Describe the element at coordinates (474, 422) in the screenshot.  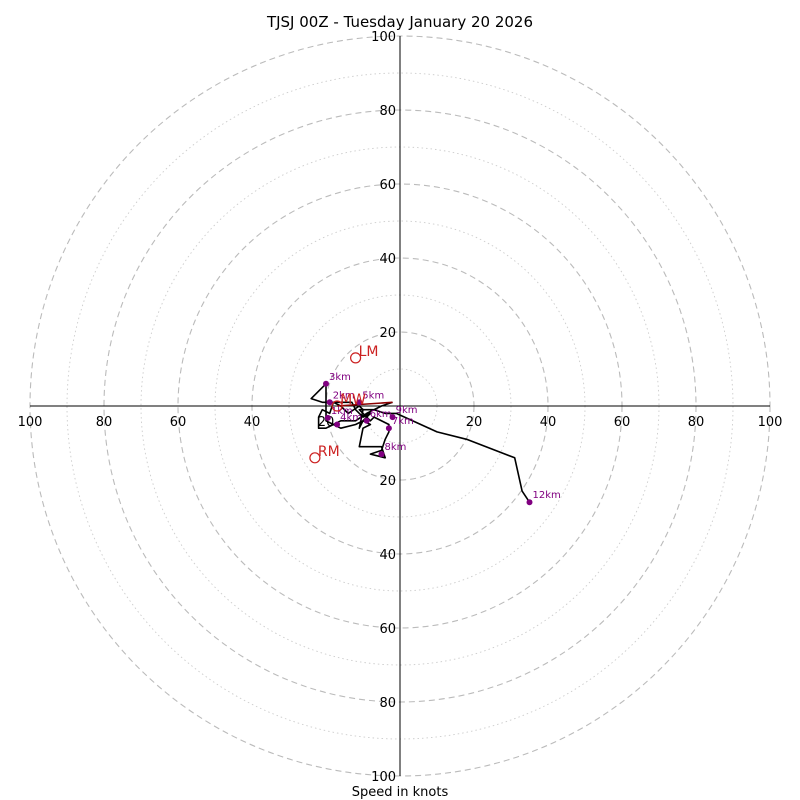
I see `x-tick-label: 20` at that location.